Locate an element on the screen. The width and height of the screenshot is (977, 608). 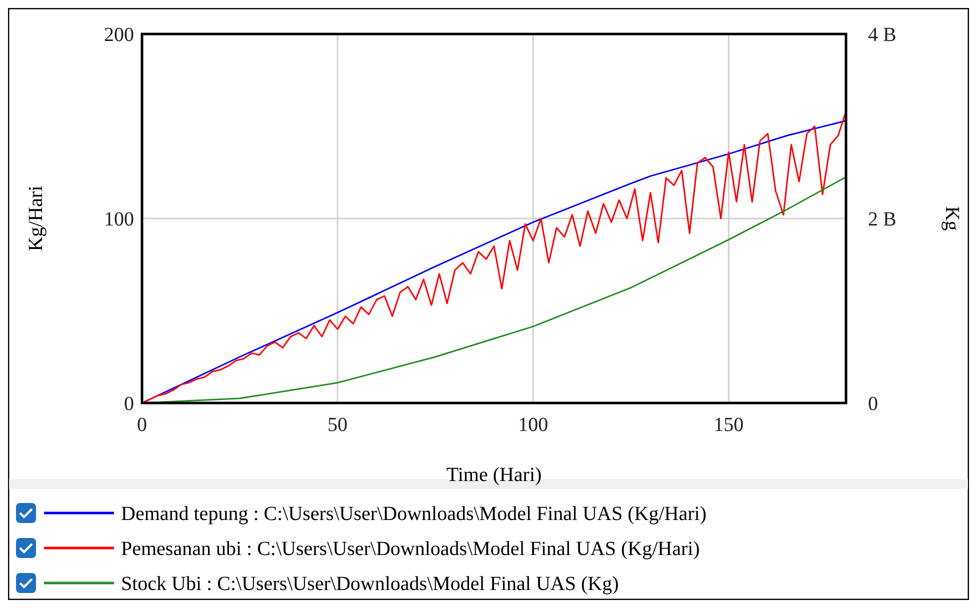
x-tick-label: 100 is located at coordinates (533, 425).